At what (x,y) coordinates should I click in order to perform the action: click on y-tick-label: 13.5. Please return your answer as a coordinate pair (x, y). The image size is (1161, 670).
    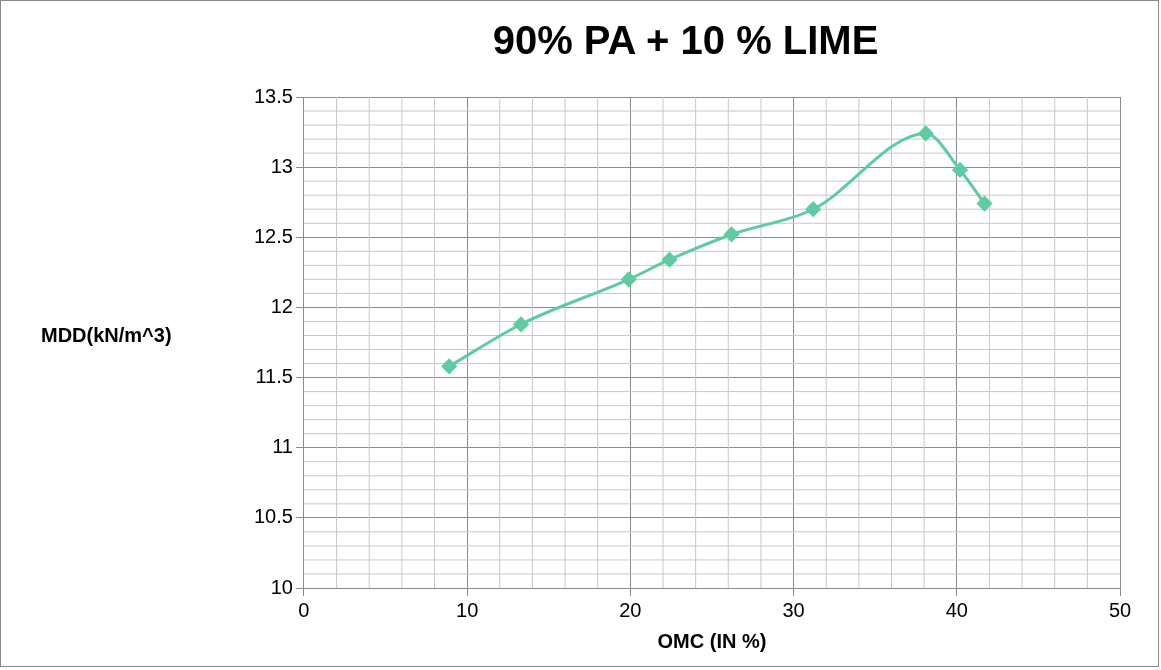
    Looking at the image, I should click on (273, 95).